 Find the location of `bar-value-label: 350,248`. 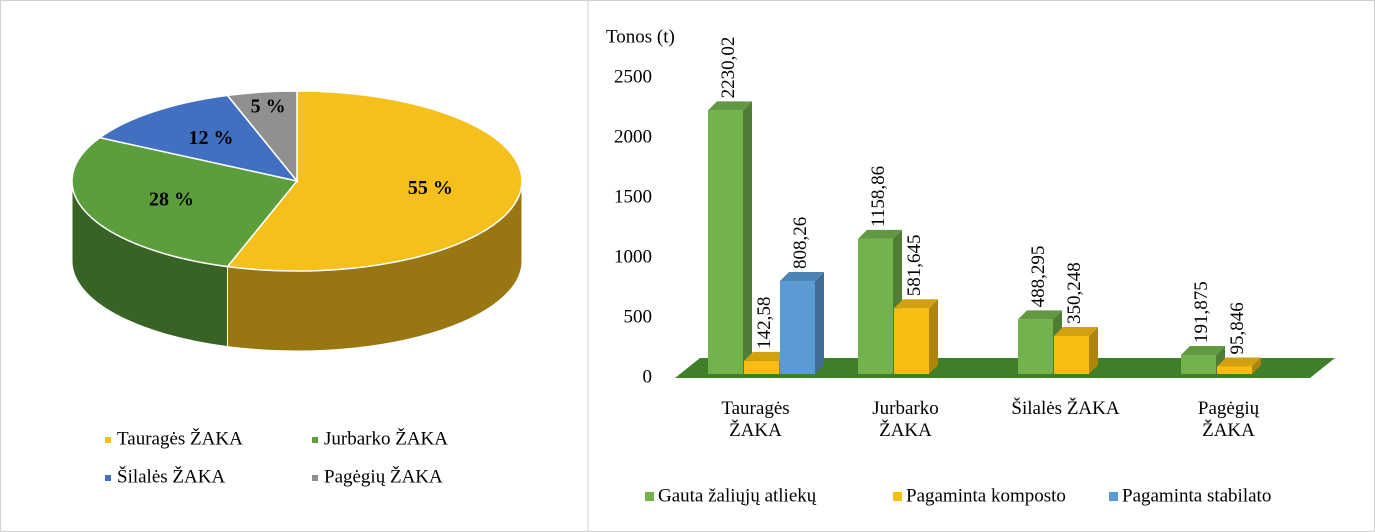

bar-value-label: 350,248 is located at coordinates (1074, 293).